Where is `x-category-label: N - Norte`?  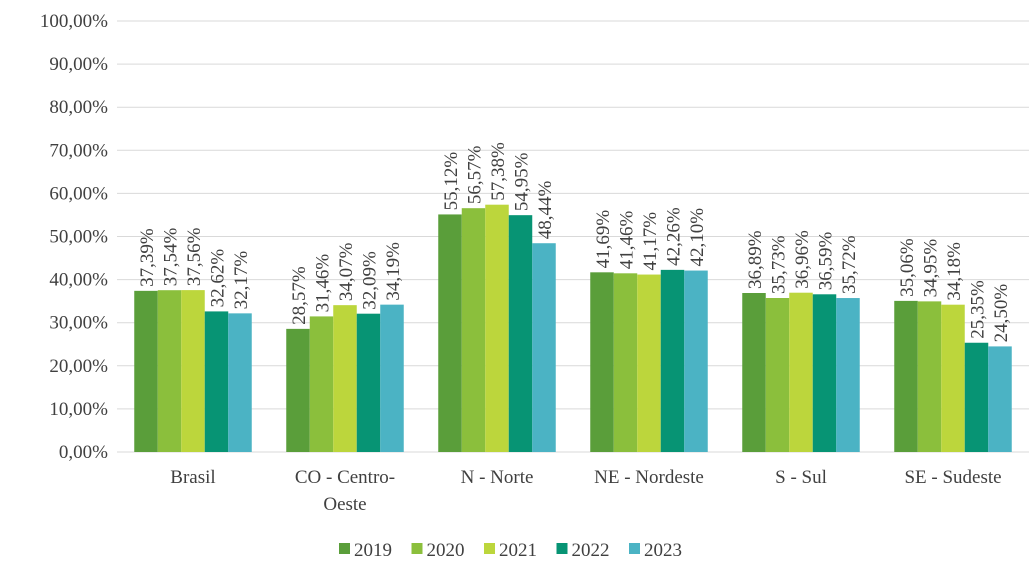
x-category-label: N - Norte is located at coordinates (497, 477).